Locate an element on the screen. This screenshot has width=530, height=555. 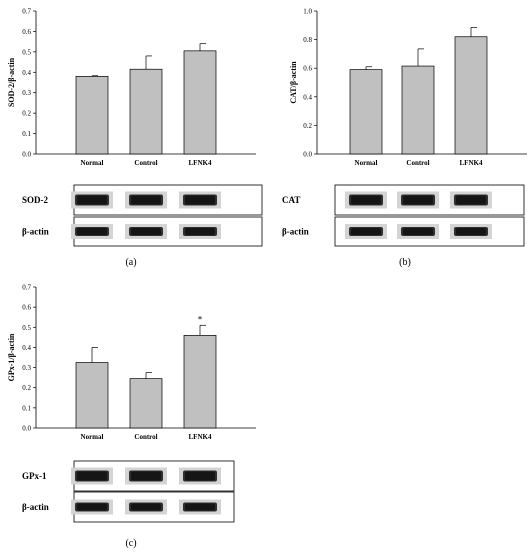
significance-mark: * is located at coordinates (200, 319).